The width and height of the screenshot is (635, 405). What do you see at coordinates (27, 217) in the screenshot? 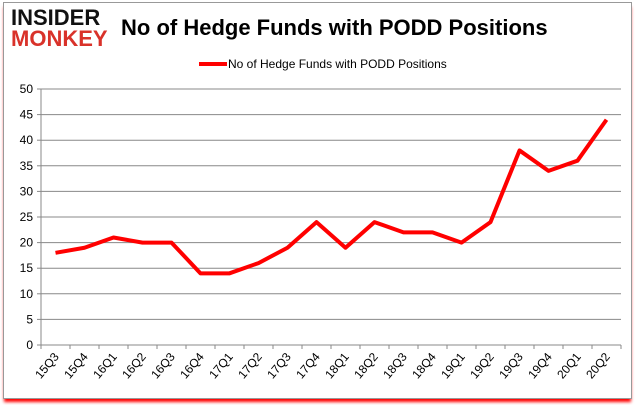
I see `y-tick-label: 25` at bounding box center [27, 217].